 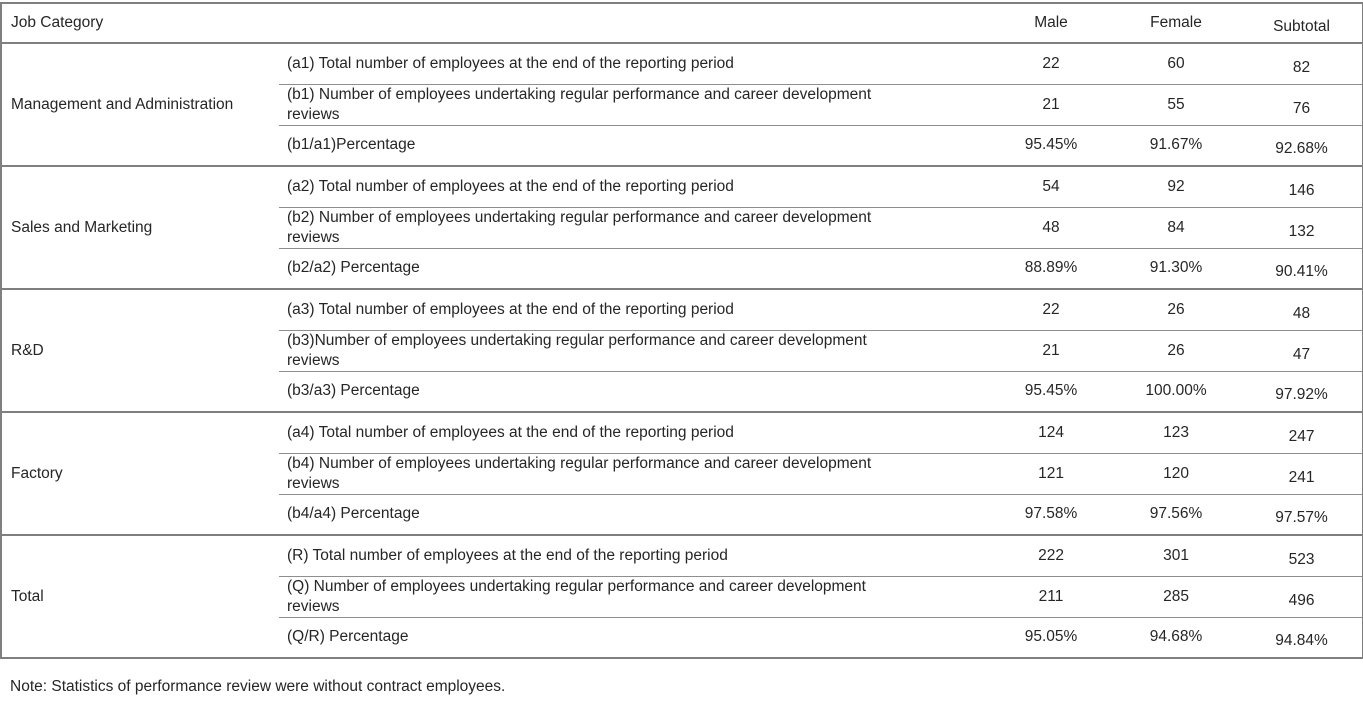 I want to click on subtotal-value: 97.92%, so click(x=1301, y=395).